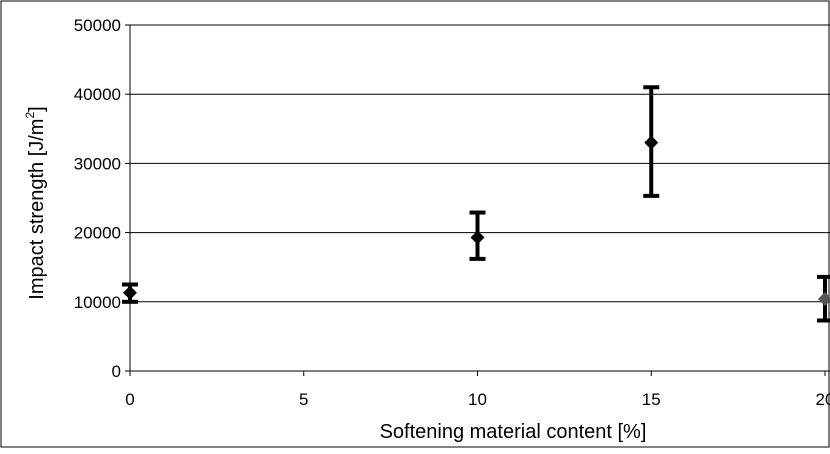 The width and height of the screenshot is (830, 454). What do you see at coordinates (37, 209) in the screenshot?
I see `y-axis-title-main: Impact strength [J/m` at bounding box center [37, 209].